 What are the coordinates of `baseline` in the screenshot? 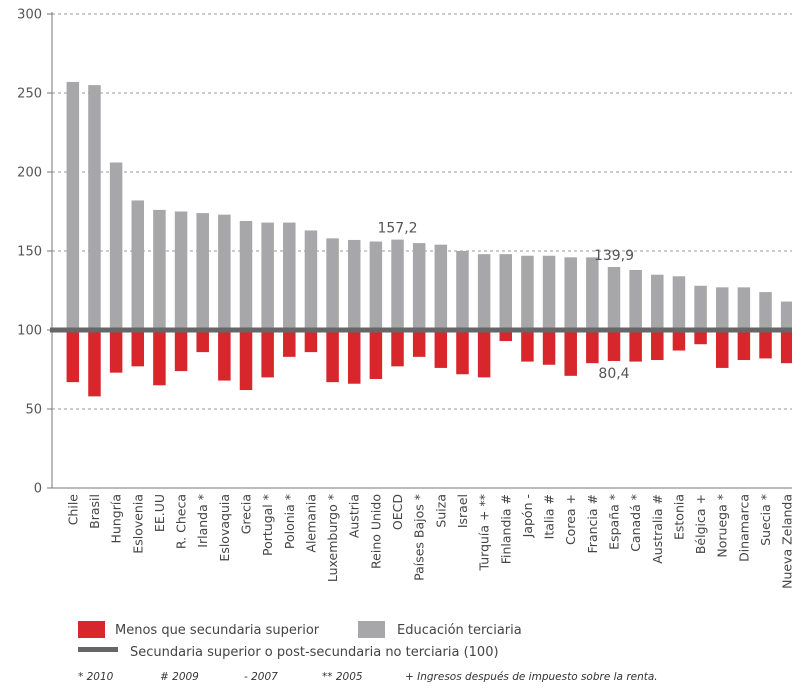 It's located at (421, 330).